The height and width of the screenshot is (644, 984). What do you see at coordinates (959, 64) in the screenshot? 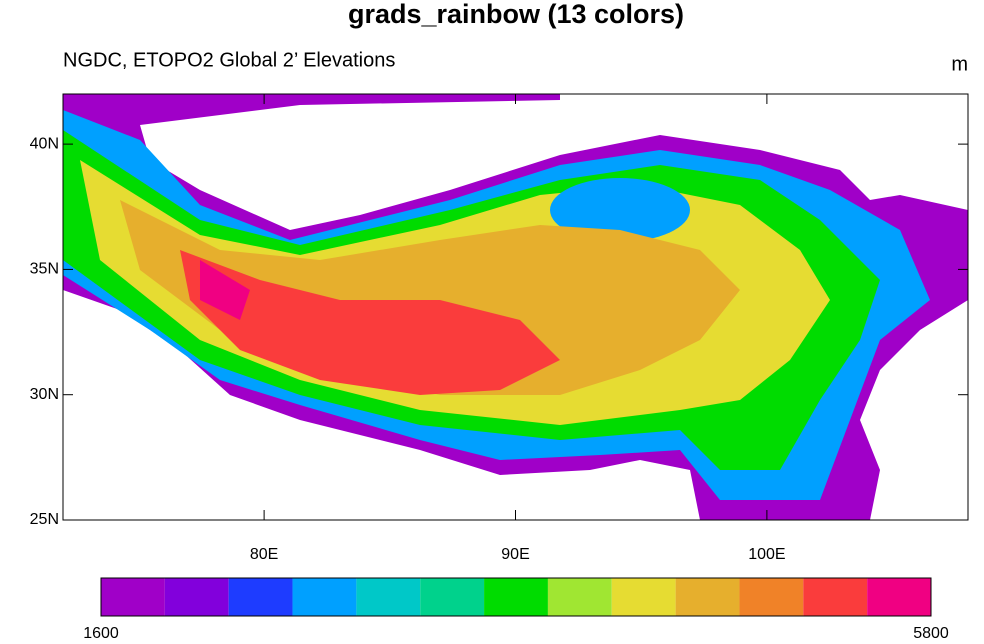
I see `units: m` at bounding box center [959, 64].